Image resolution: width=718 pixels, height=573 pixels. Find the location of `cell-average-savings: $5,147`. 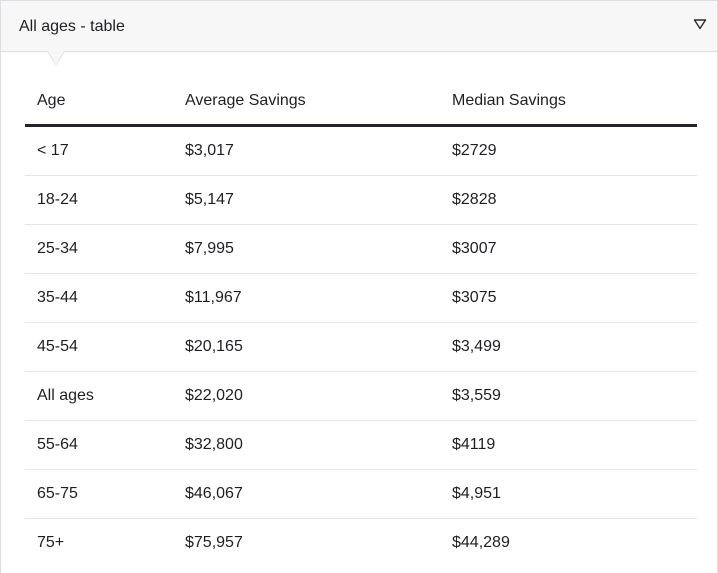

cell-average-savings: $5,147 is located at coordinates (306, 200).